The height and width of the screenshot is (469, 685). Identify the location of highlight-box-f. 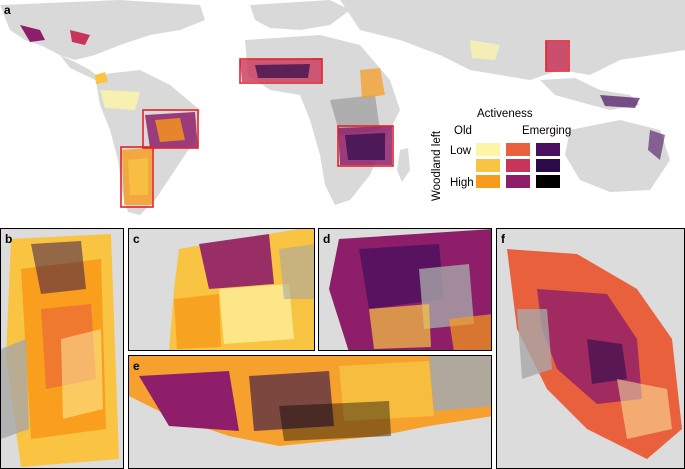
(557, 56).